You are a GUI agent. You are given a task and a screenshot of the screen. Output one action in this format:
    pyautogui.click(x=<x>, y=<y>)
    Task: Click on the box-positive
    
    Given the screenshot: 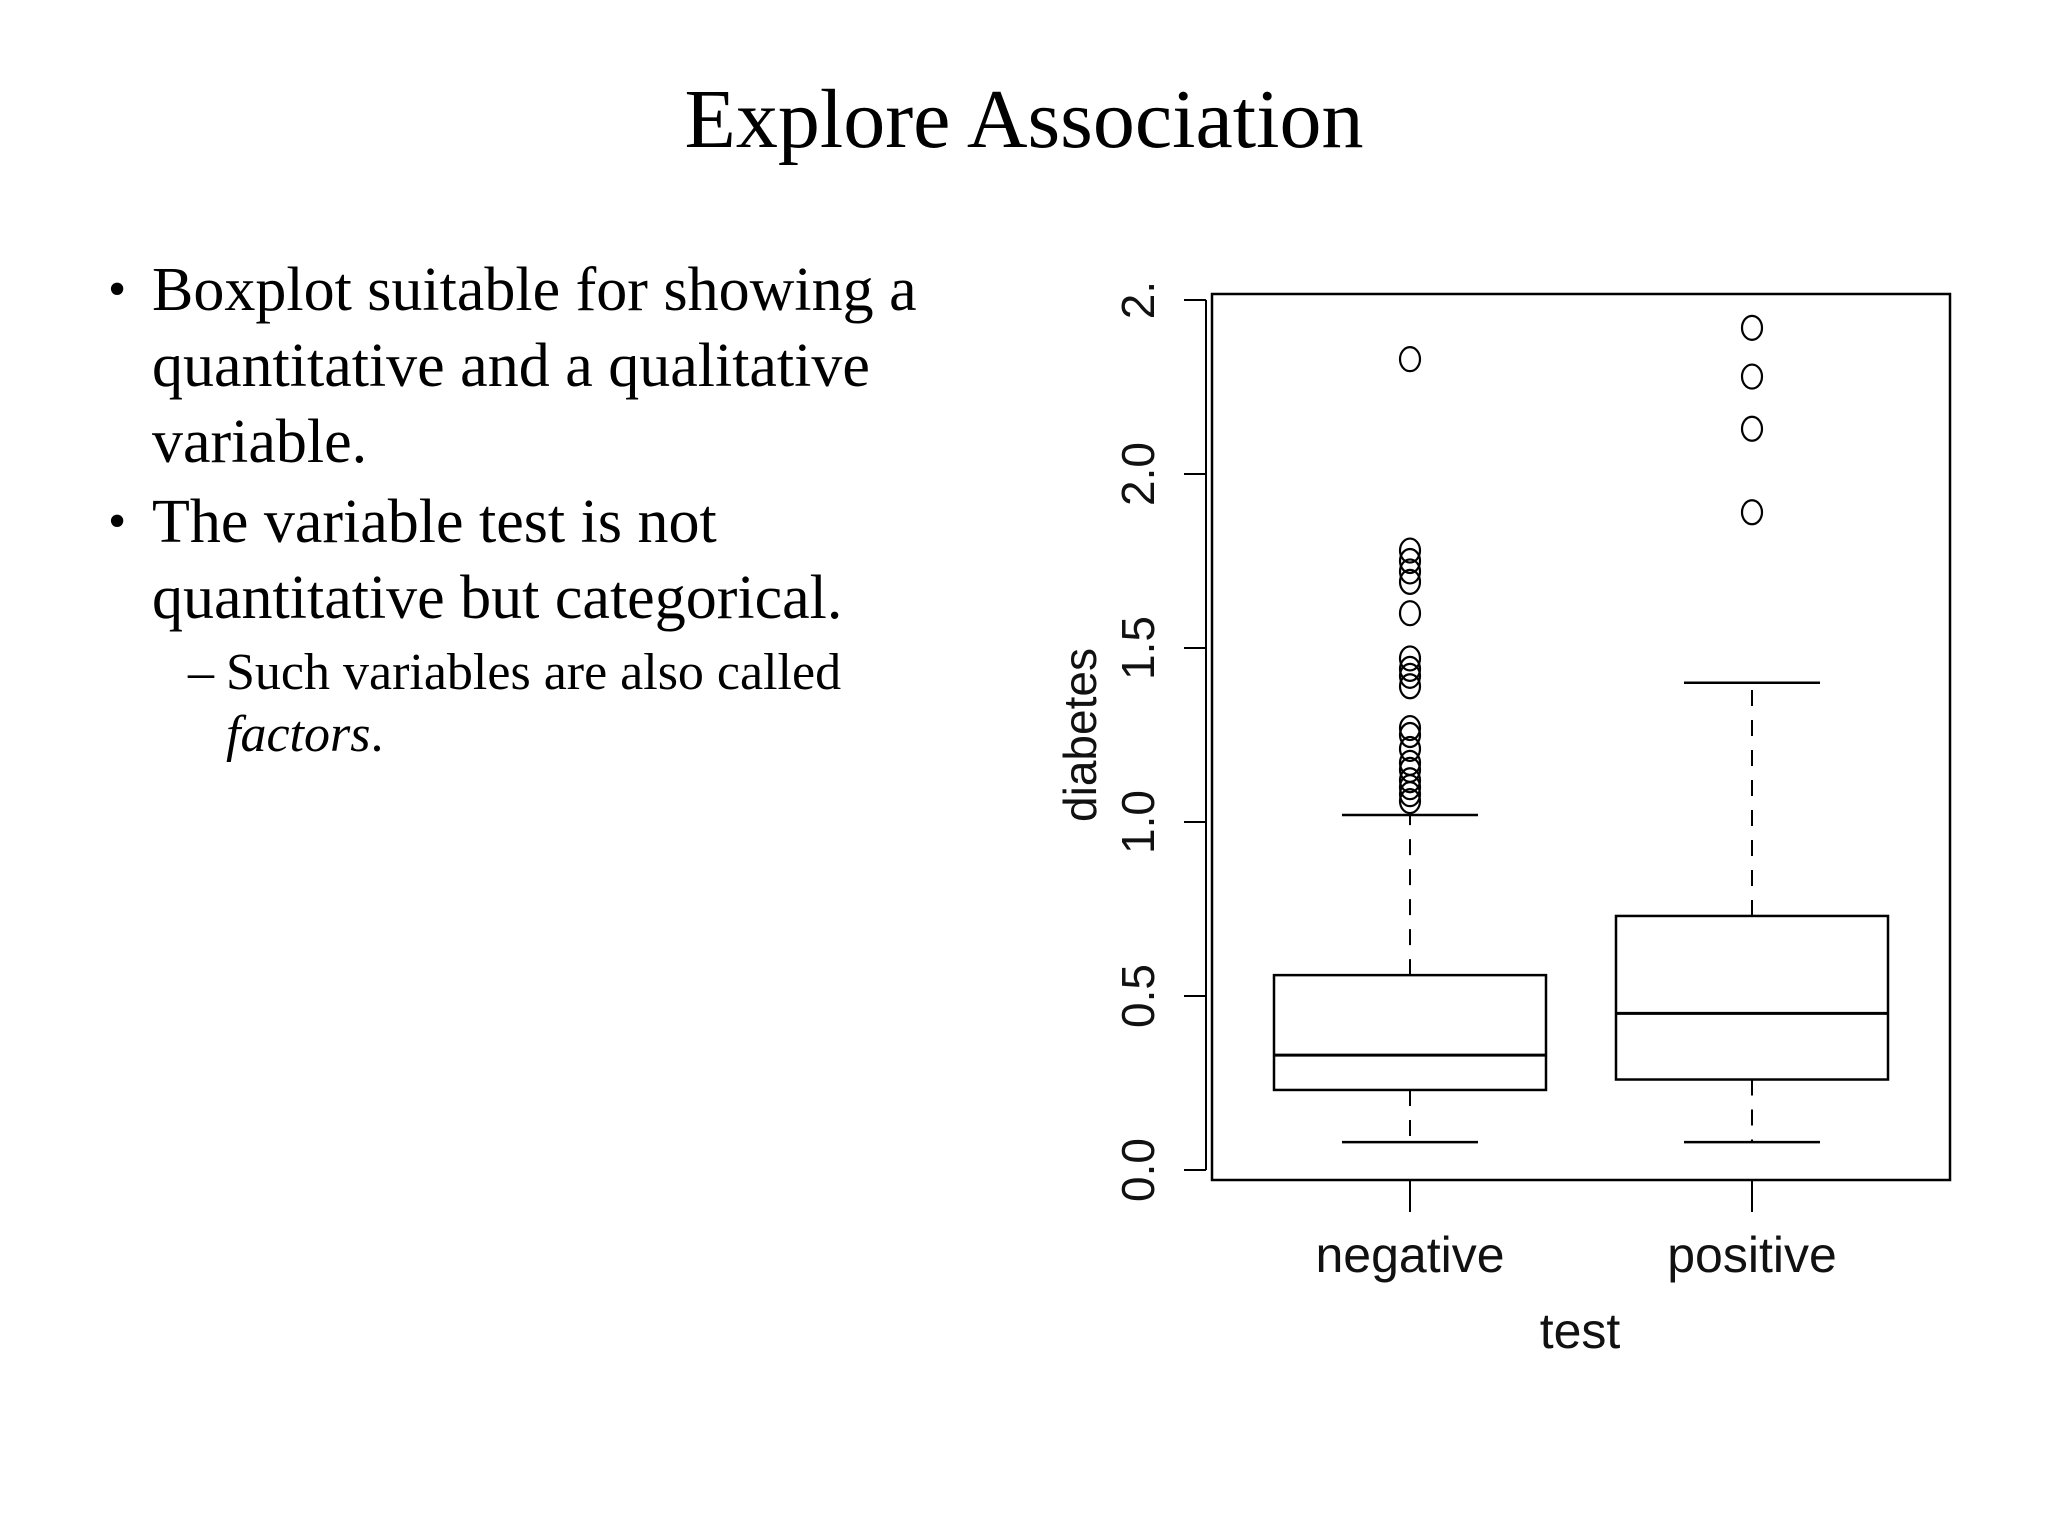 What is the action you would take?
    pyautogui.click(x=1752, y=729)
    